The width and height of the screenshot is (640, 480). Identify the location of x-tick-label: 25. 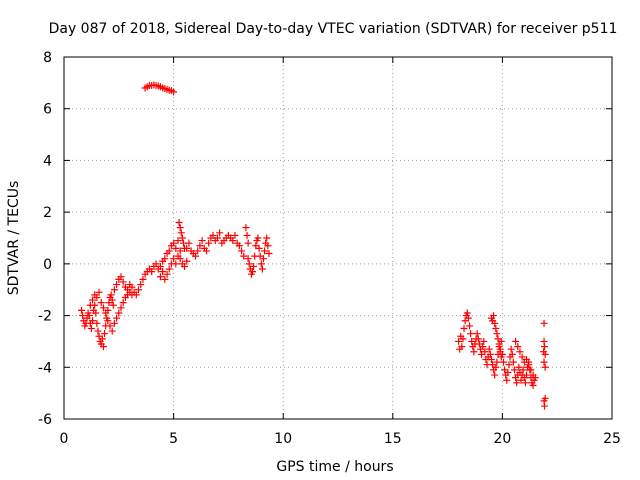
(612, 439).